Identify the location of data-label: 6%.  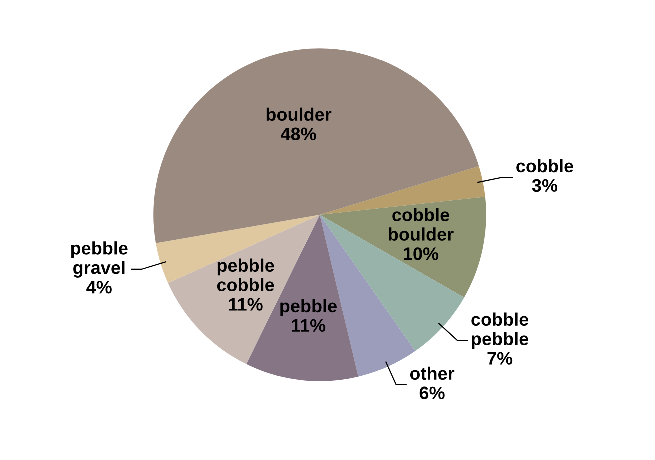
(432, 393).